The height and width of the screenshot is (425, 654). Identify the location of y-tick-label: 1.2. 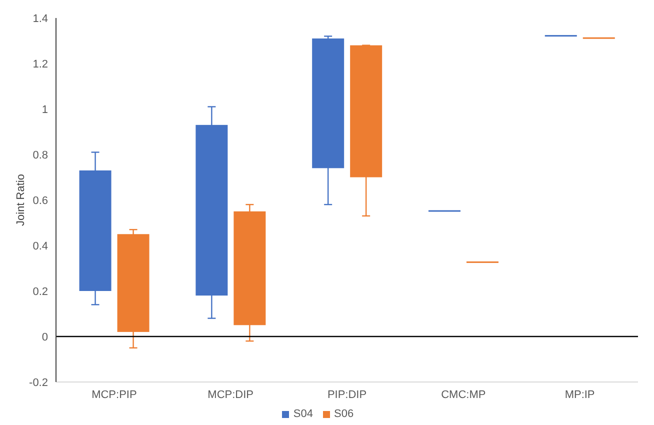
(40, 64).